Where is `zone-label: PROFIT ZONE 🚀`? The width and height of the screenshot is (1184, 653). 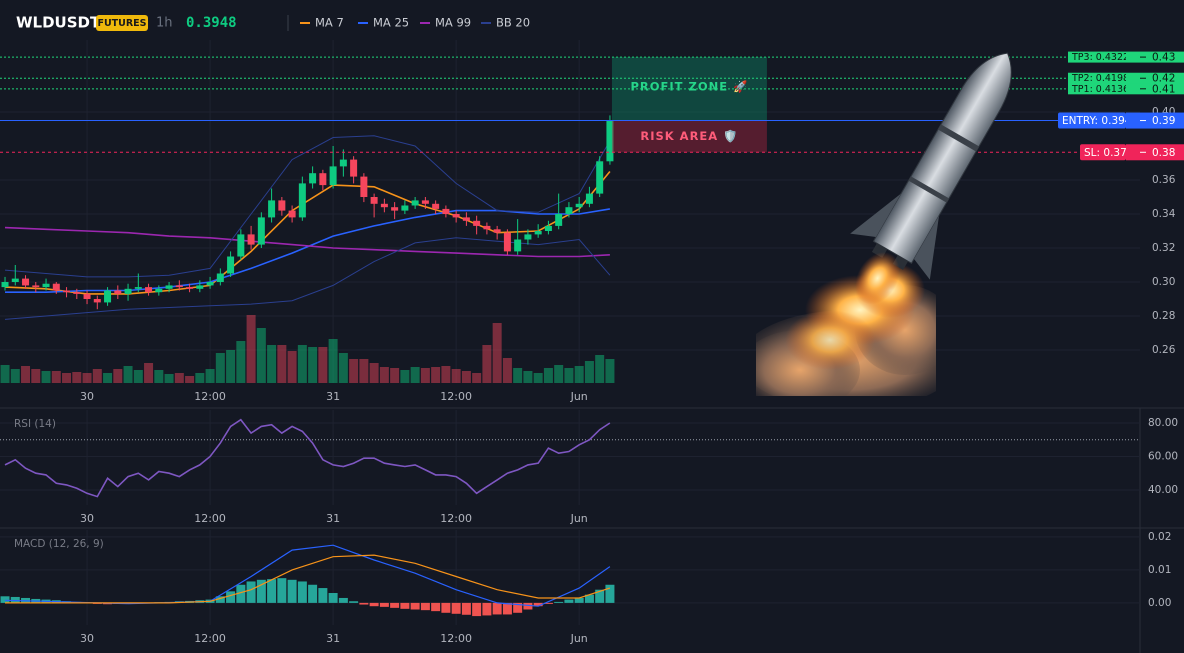
zone-label: PROFIT ZONE 🚀 is located at coordinates (689, 86).